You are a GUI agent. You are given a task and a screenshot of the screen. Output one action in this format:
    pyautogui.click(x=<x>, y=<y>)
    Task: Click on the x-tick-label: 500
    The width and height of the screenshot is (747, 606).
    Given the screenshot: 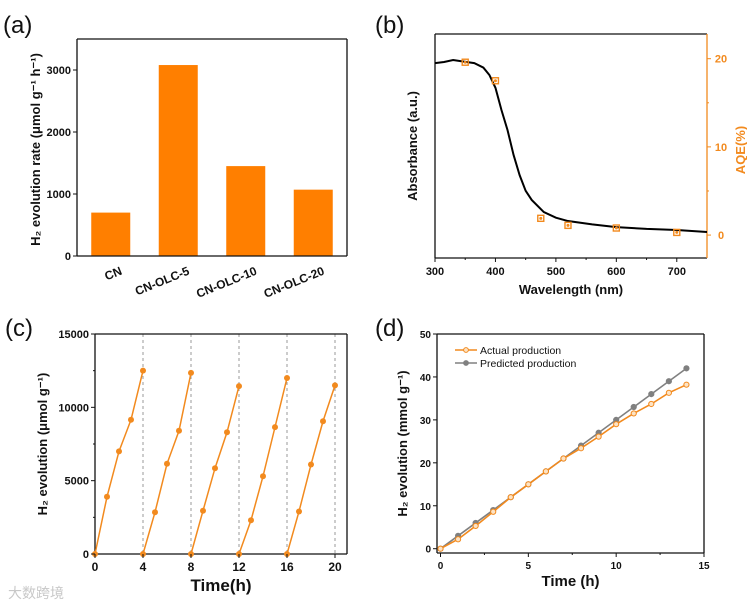 What is the action you would take?
    pyautogui.click(x=556, y=272)
    